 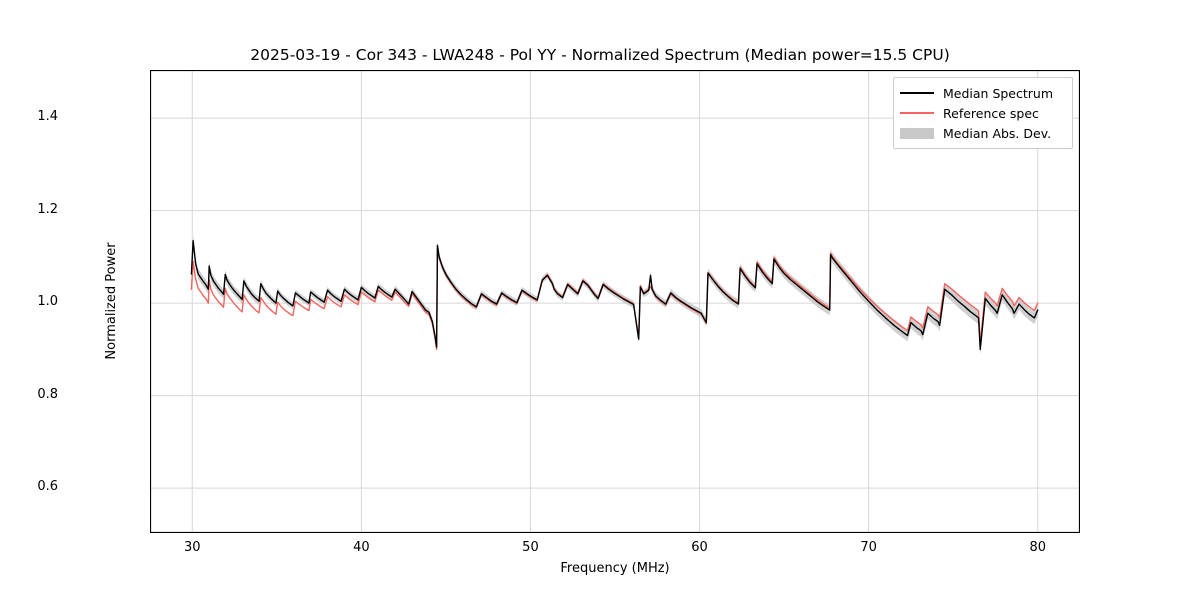 I want to click on x-tick-label: 60, so click(x=699, y=547).